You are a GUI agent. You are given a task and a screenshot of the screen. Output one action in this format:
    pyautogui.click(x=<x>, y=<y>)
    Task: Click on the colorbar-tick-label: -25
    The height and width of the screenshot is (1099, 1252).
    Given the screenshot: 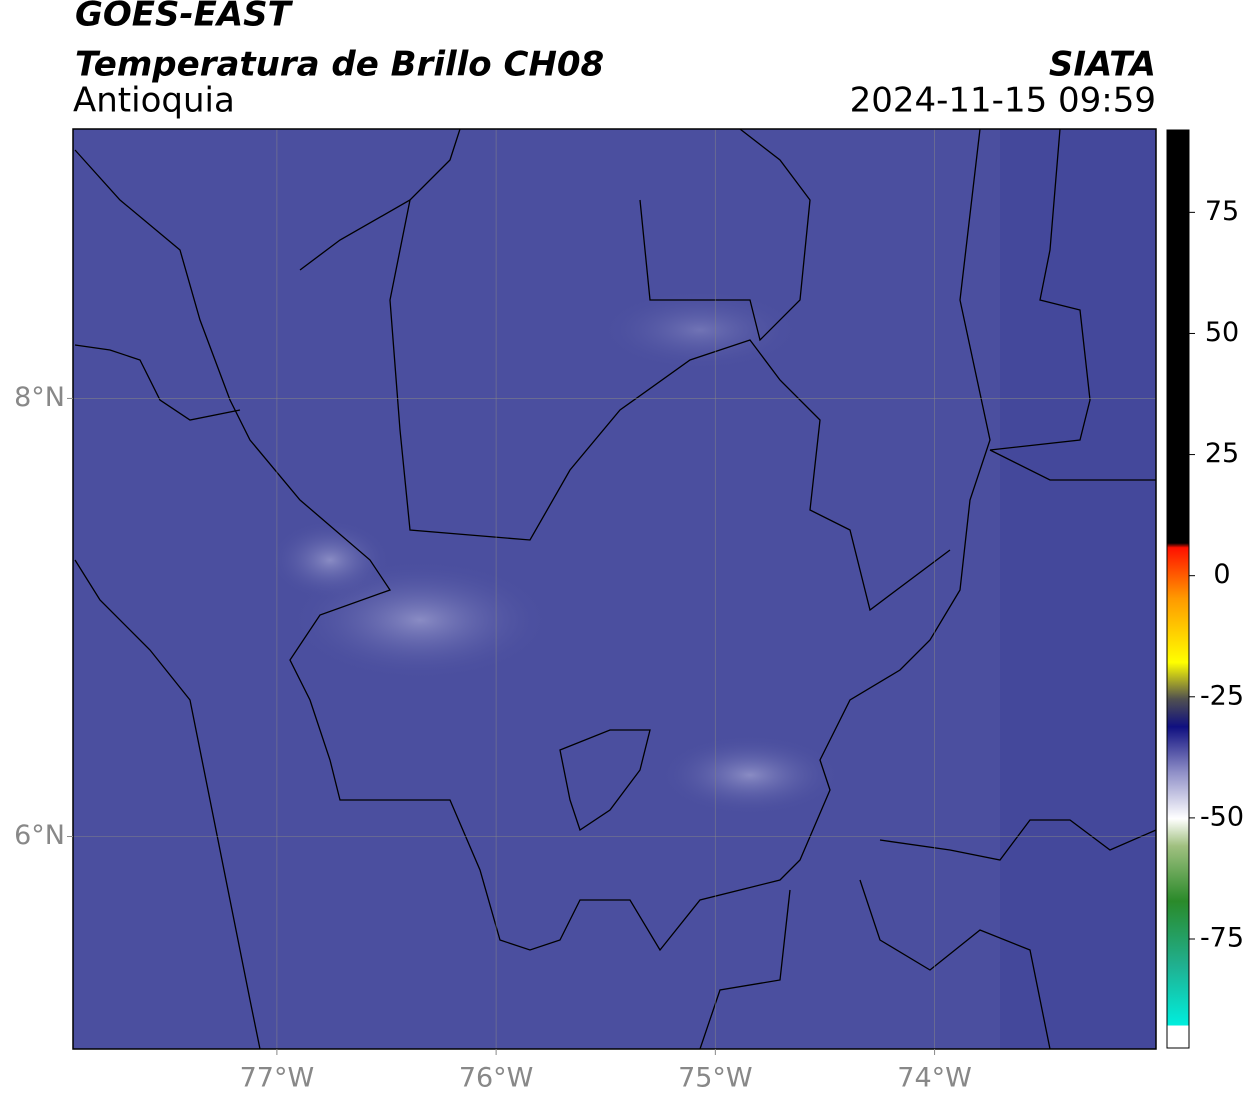 What is the action you would take?
    pyautogui.click(x=1222, y=695)
    